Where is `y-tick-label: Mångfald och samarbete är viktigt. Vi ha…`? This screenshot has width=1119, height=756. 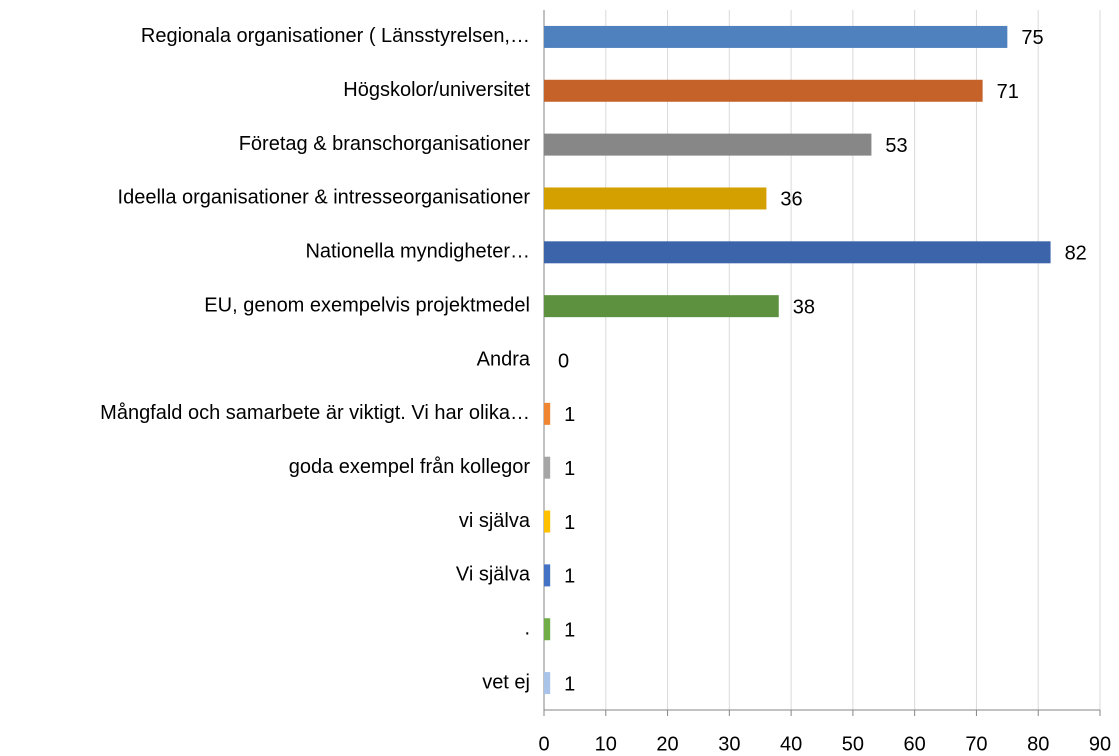
y-tick-label: Mångfald och samarbete är viktigt. Vi ha… is located at coordinates (315, 413).